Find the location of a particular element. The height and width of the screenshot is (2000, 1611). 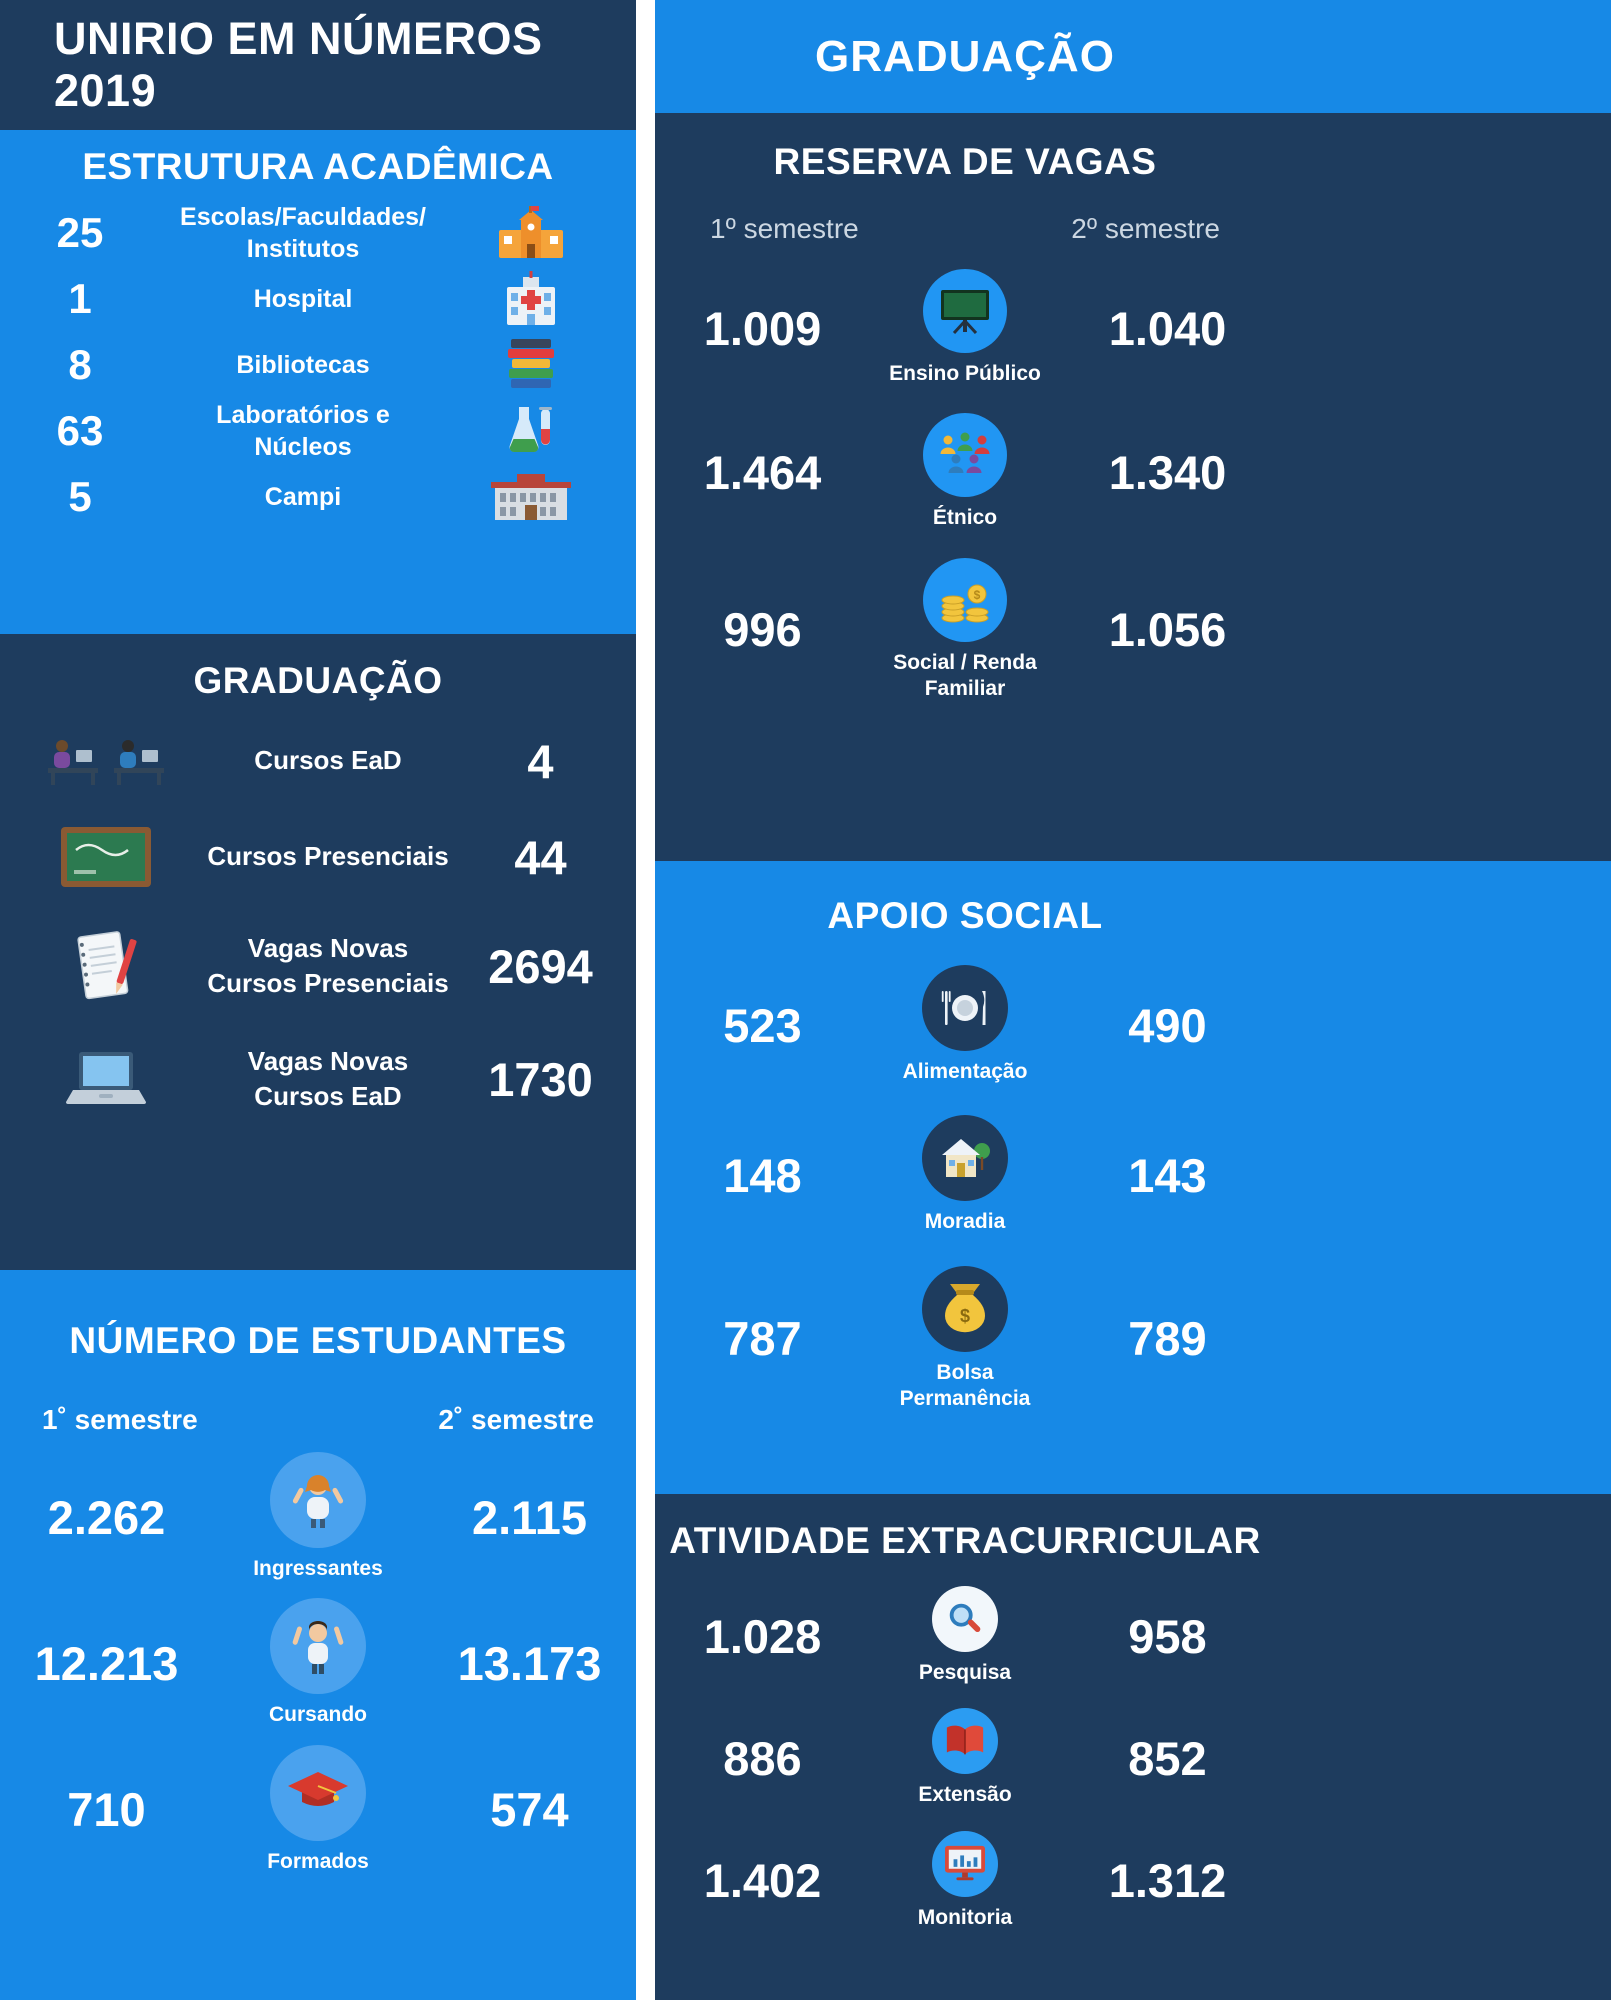

meal-plate-icon is located at coordinates (965, 1008).